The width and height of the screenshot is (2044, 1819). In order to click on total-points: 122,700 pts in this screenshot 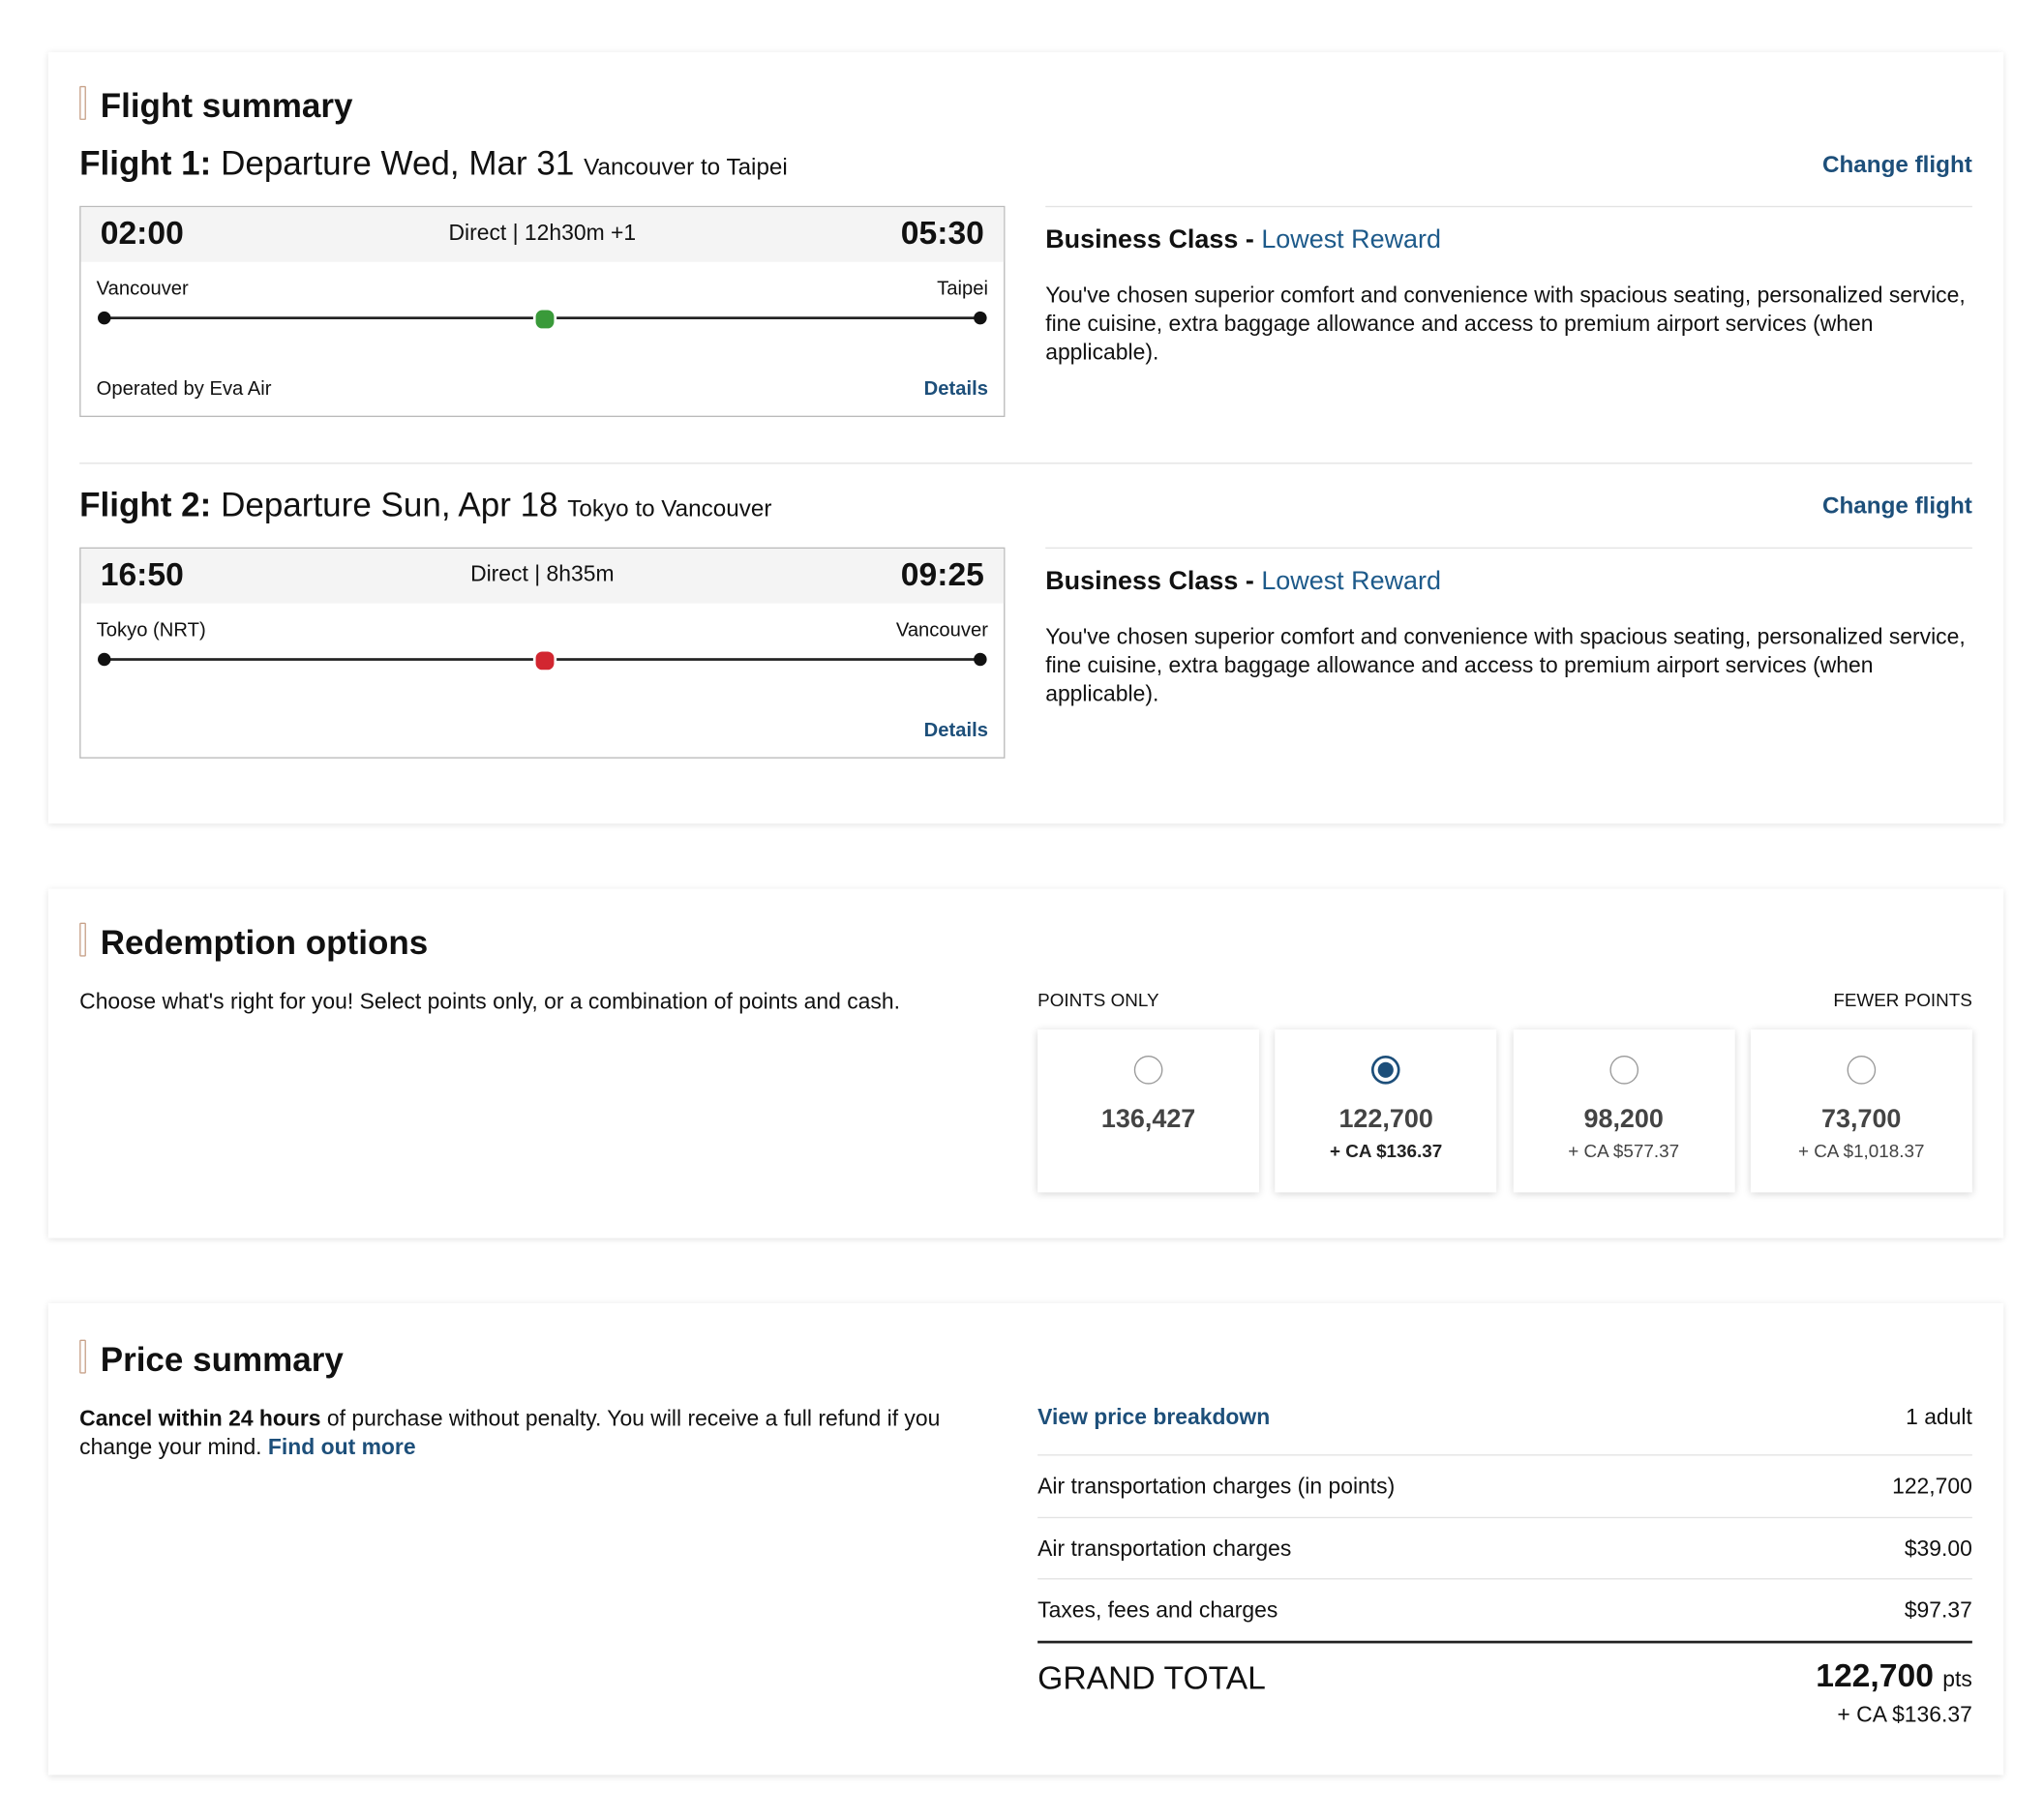, I will do `click(1894, 1676)`.